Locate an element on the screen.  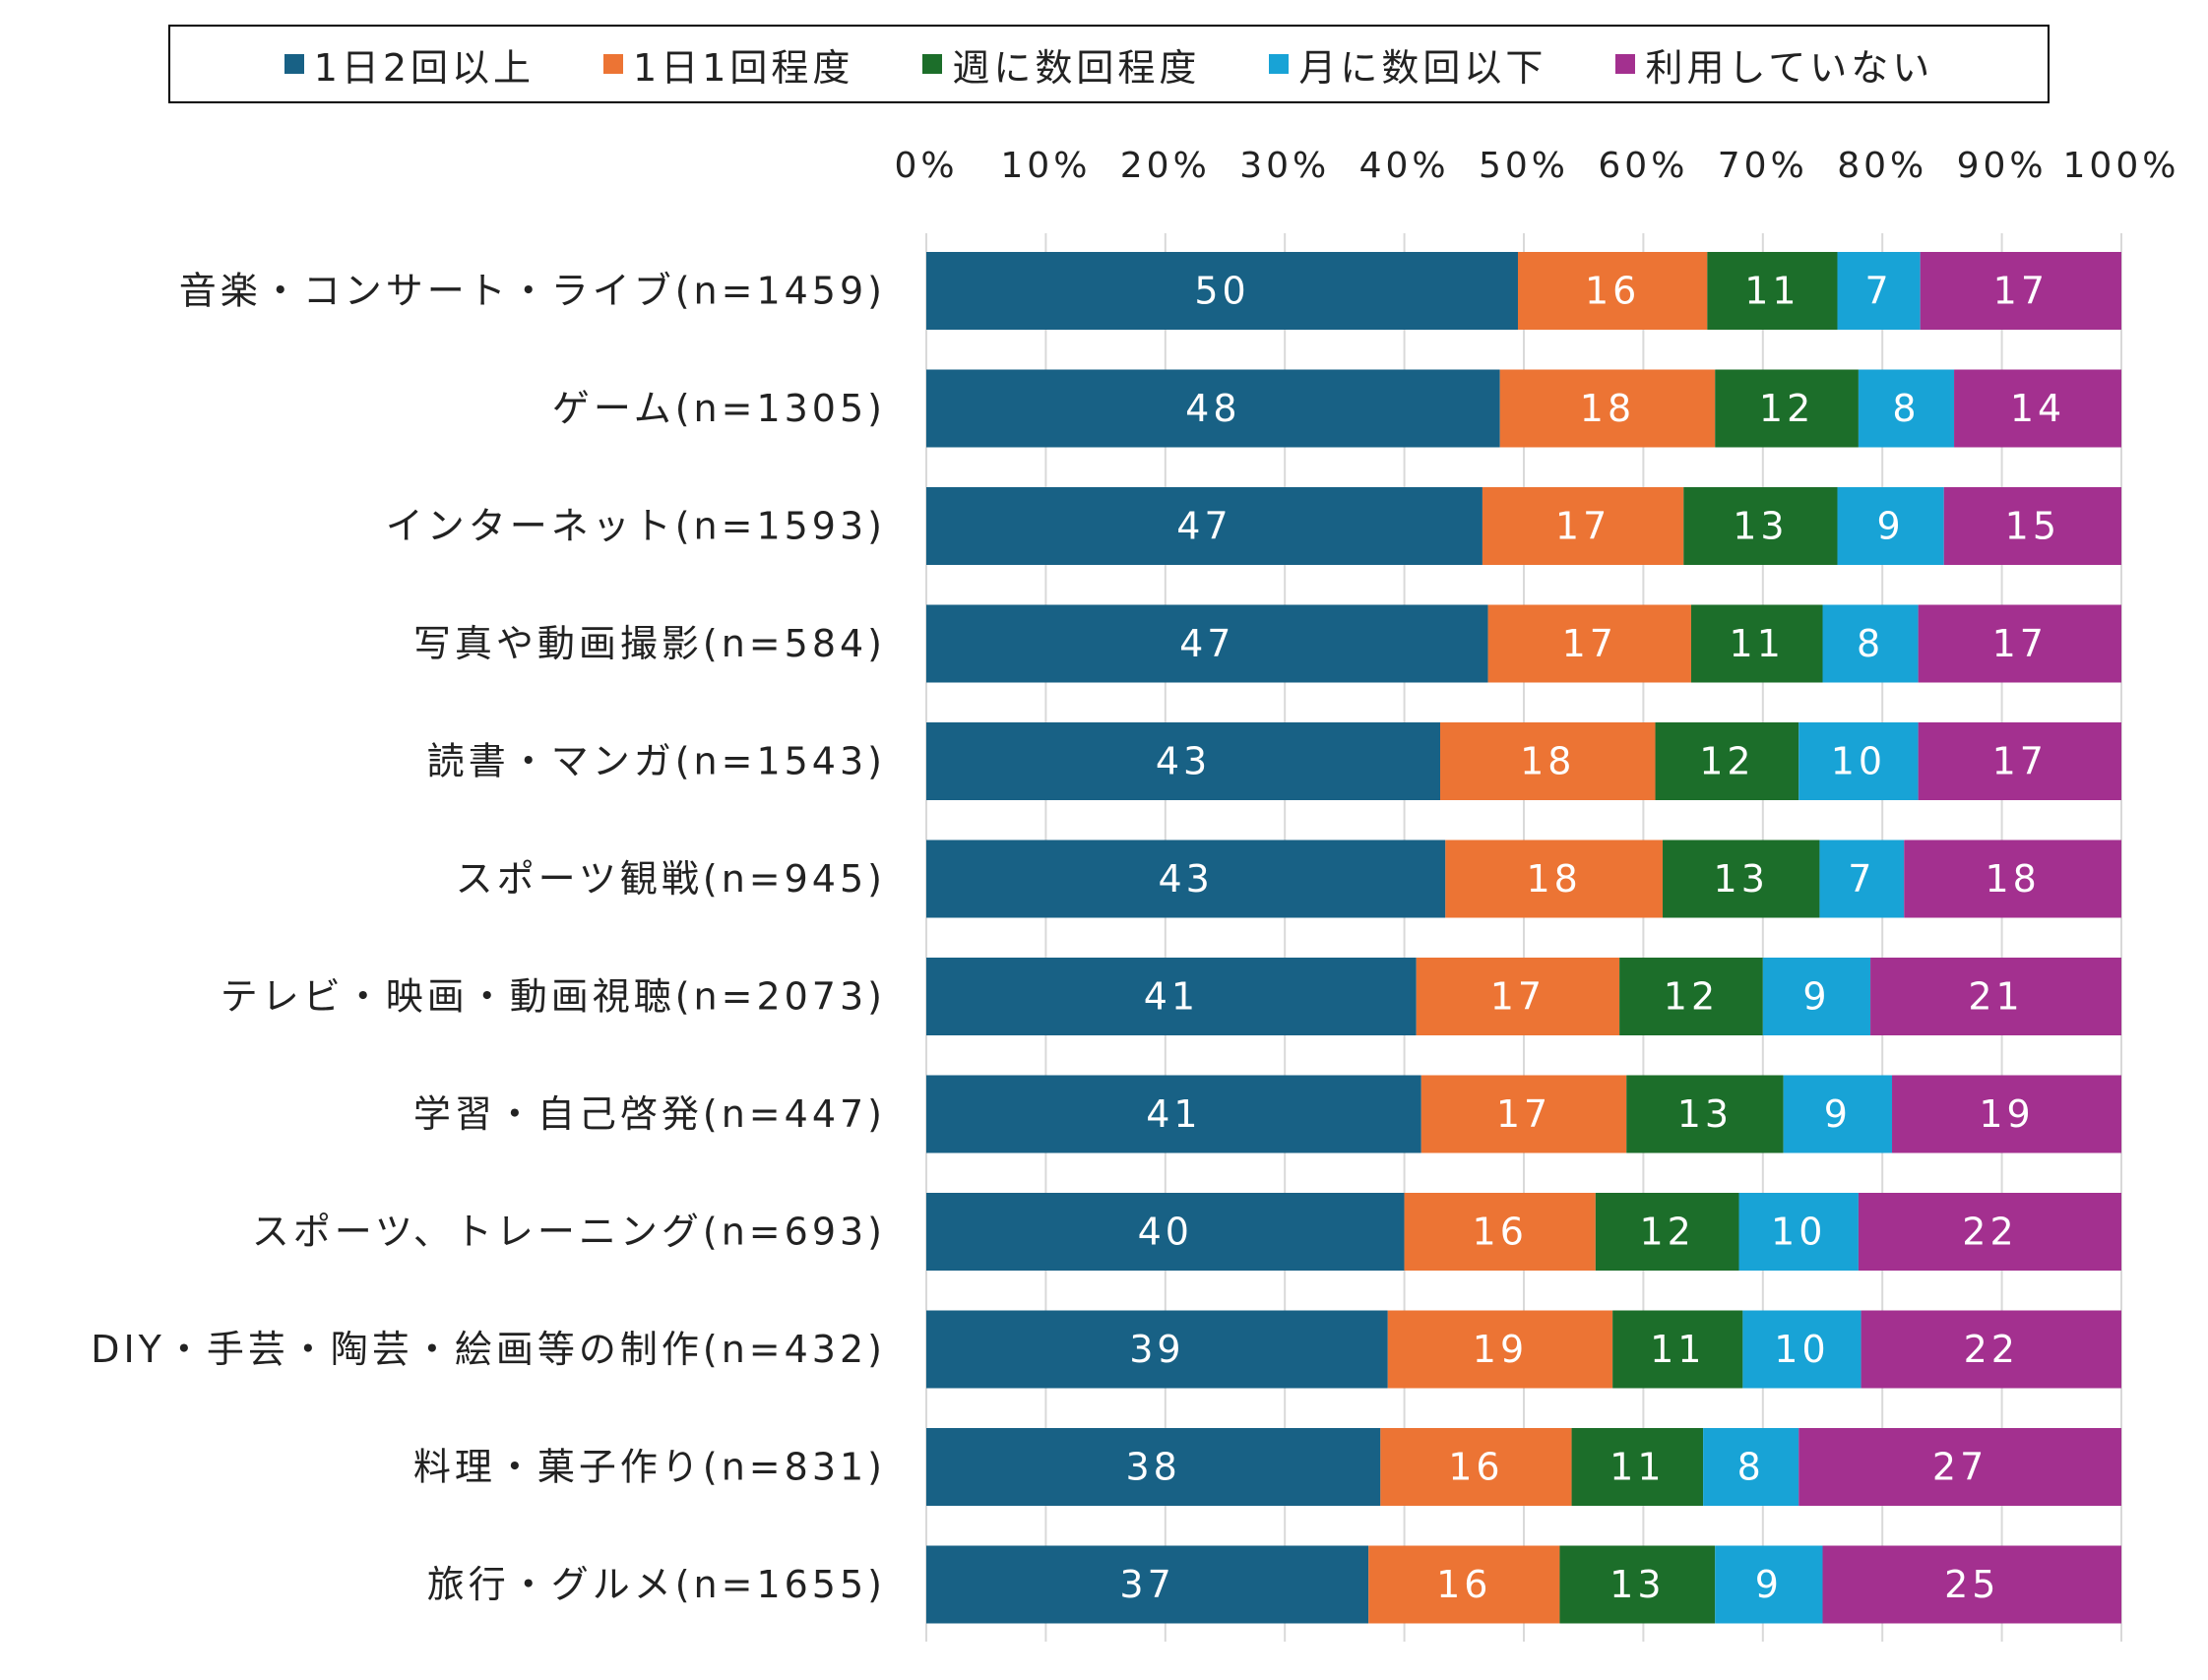
x-tick-label: 20% is located at coordinates (1165, 166).